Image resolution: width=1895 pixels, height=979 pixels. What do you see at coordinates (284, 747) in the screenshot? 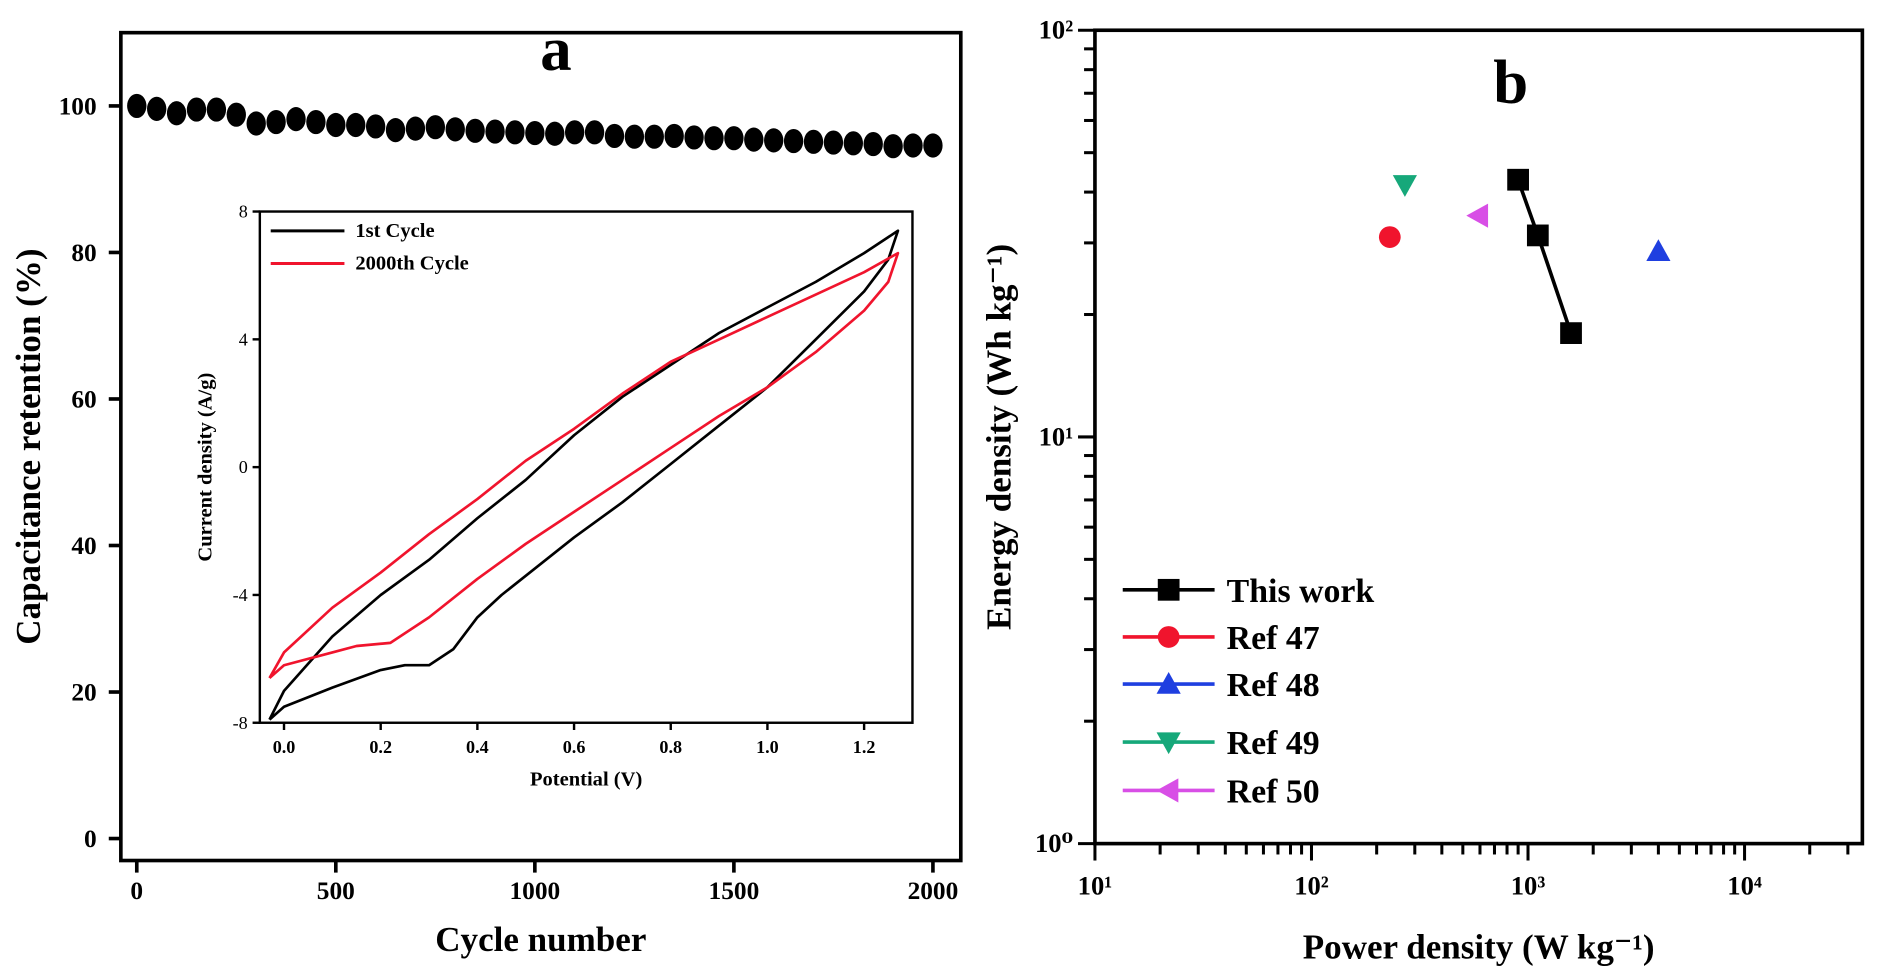
I see `inset-x-tick-label: 0.0` at bounding box center [284, 747].